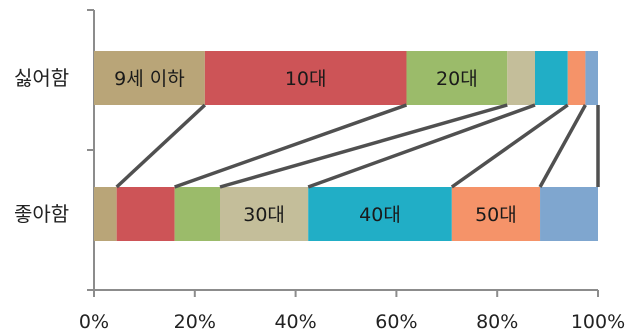 The height and width of the screenshot is (332, 636). I want to click on segment-label: 9세 이하, so click(149, 79).